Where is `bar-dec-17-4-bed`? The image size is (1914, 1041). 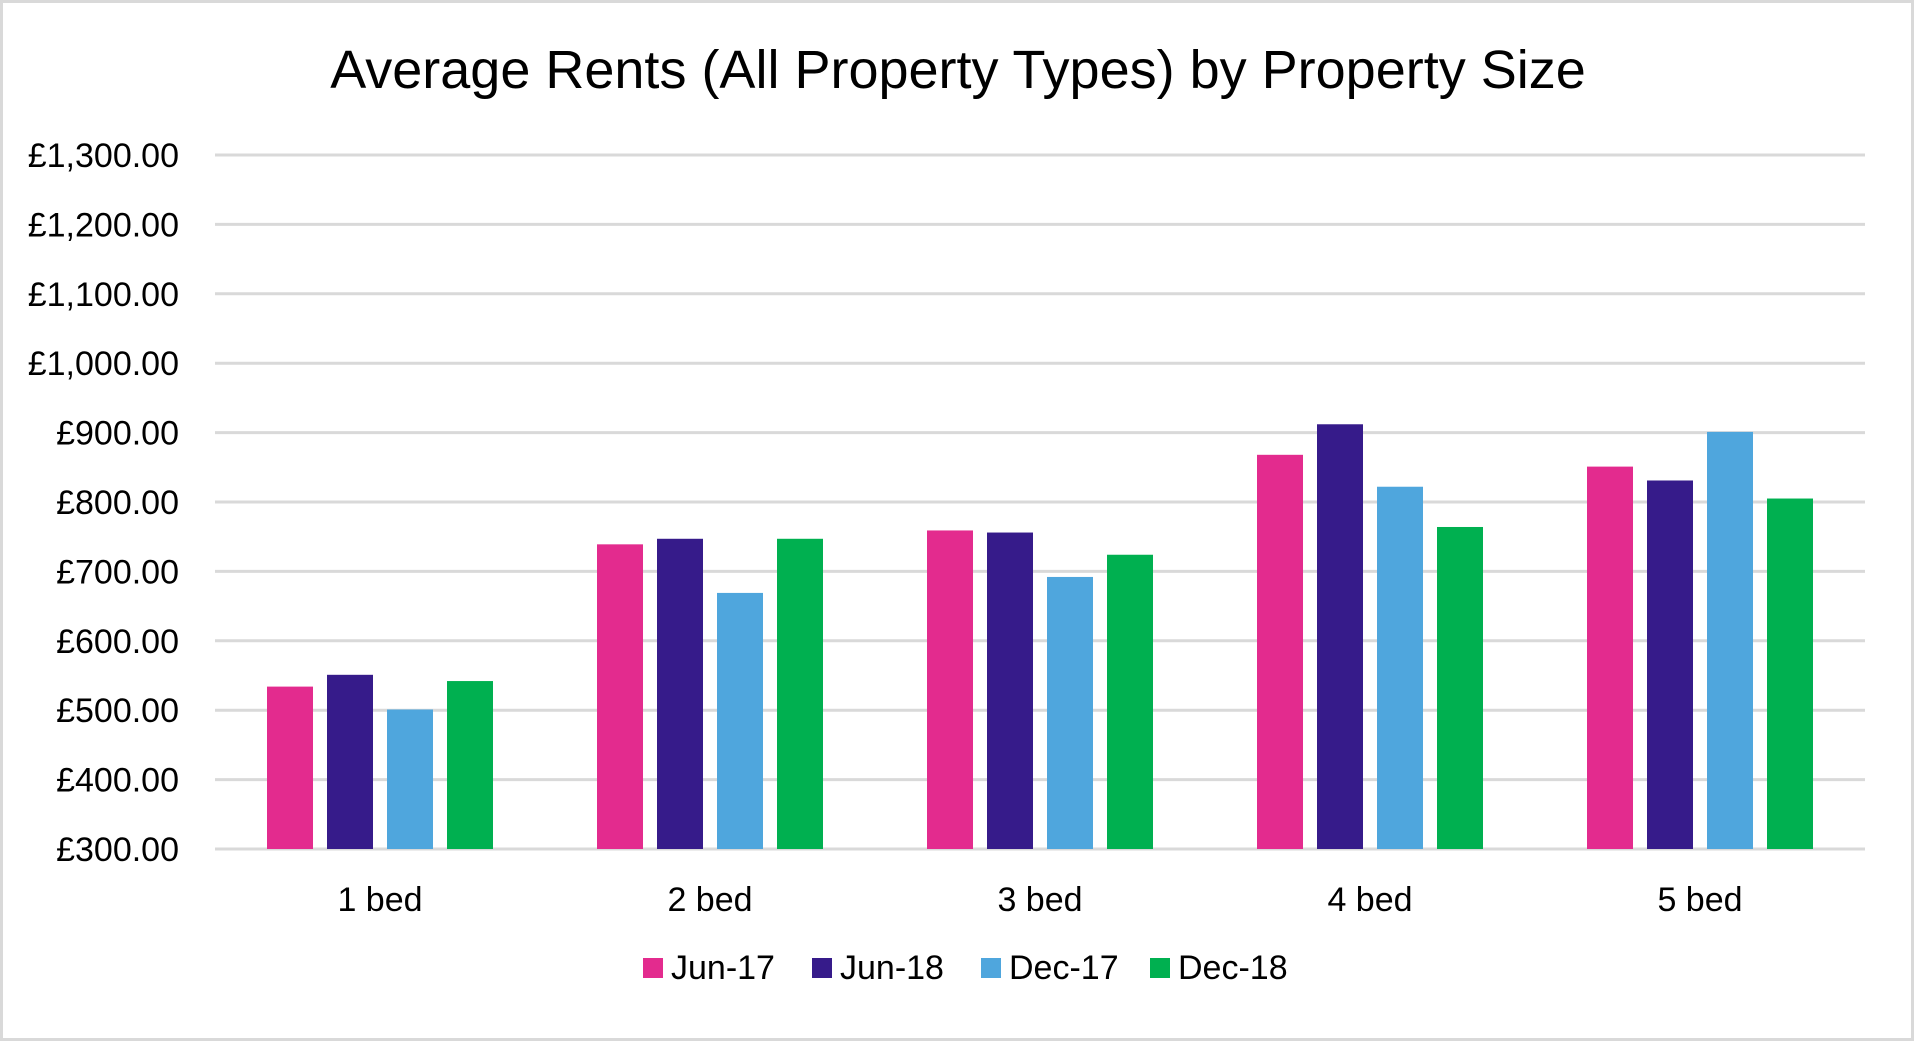 bar-dec-17-4-bed is located at coordinates (1400, 667).